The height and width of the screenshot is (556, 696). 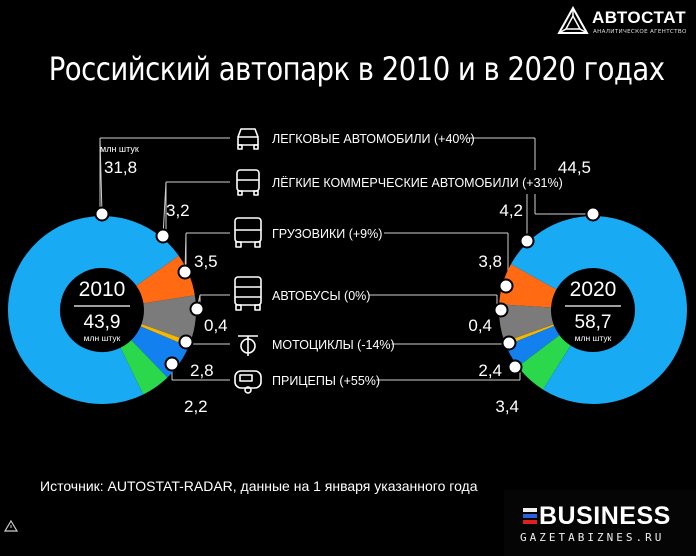 What do you see at coordinates (248, 232) in the screenshot?
I see `truck-icon` at bounding box center [248, 232].